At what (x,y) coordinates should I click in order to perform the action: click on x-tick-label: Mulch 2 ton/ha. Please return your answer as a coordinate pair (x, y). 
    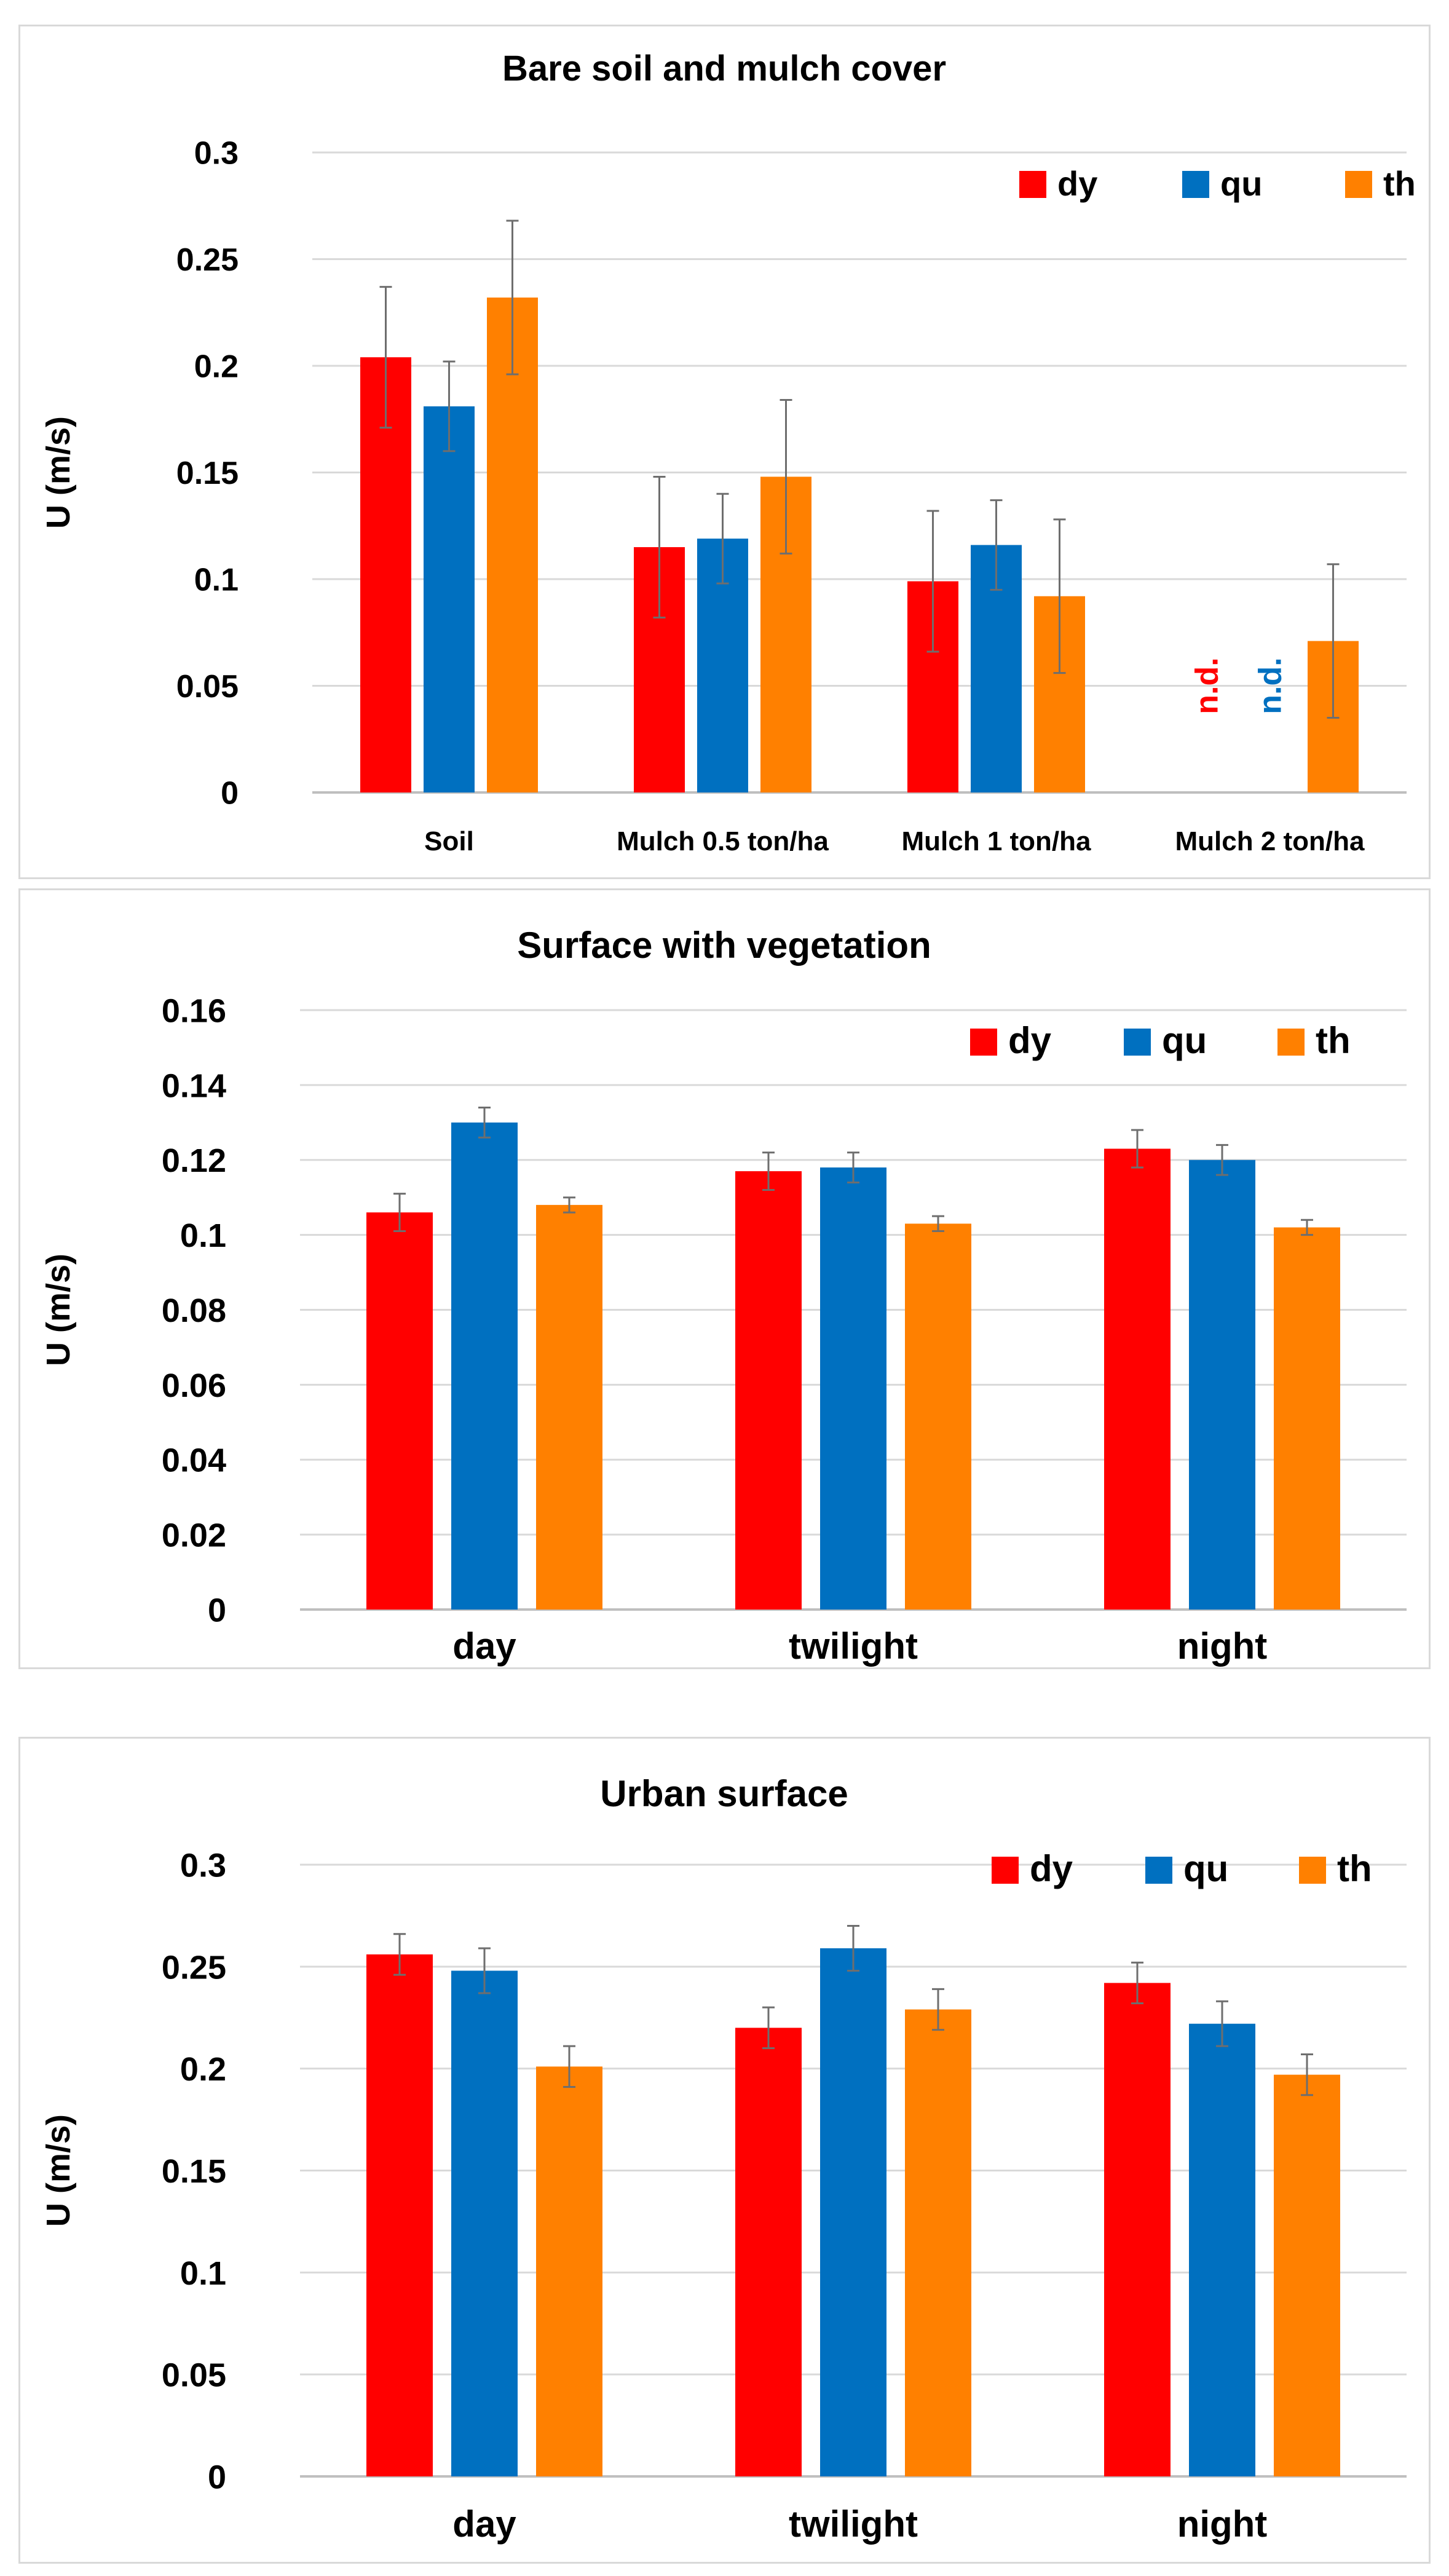
    Looking at the image, I should click on (1270, 841).